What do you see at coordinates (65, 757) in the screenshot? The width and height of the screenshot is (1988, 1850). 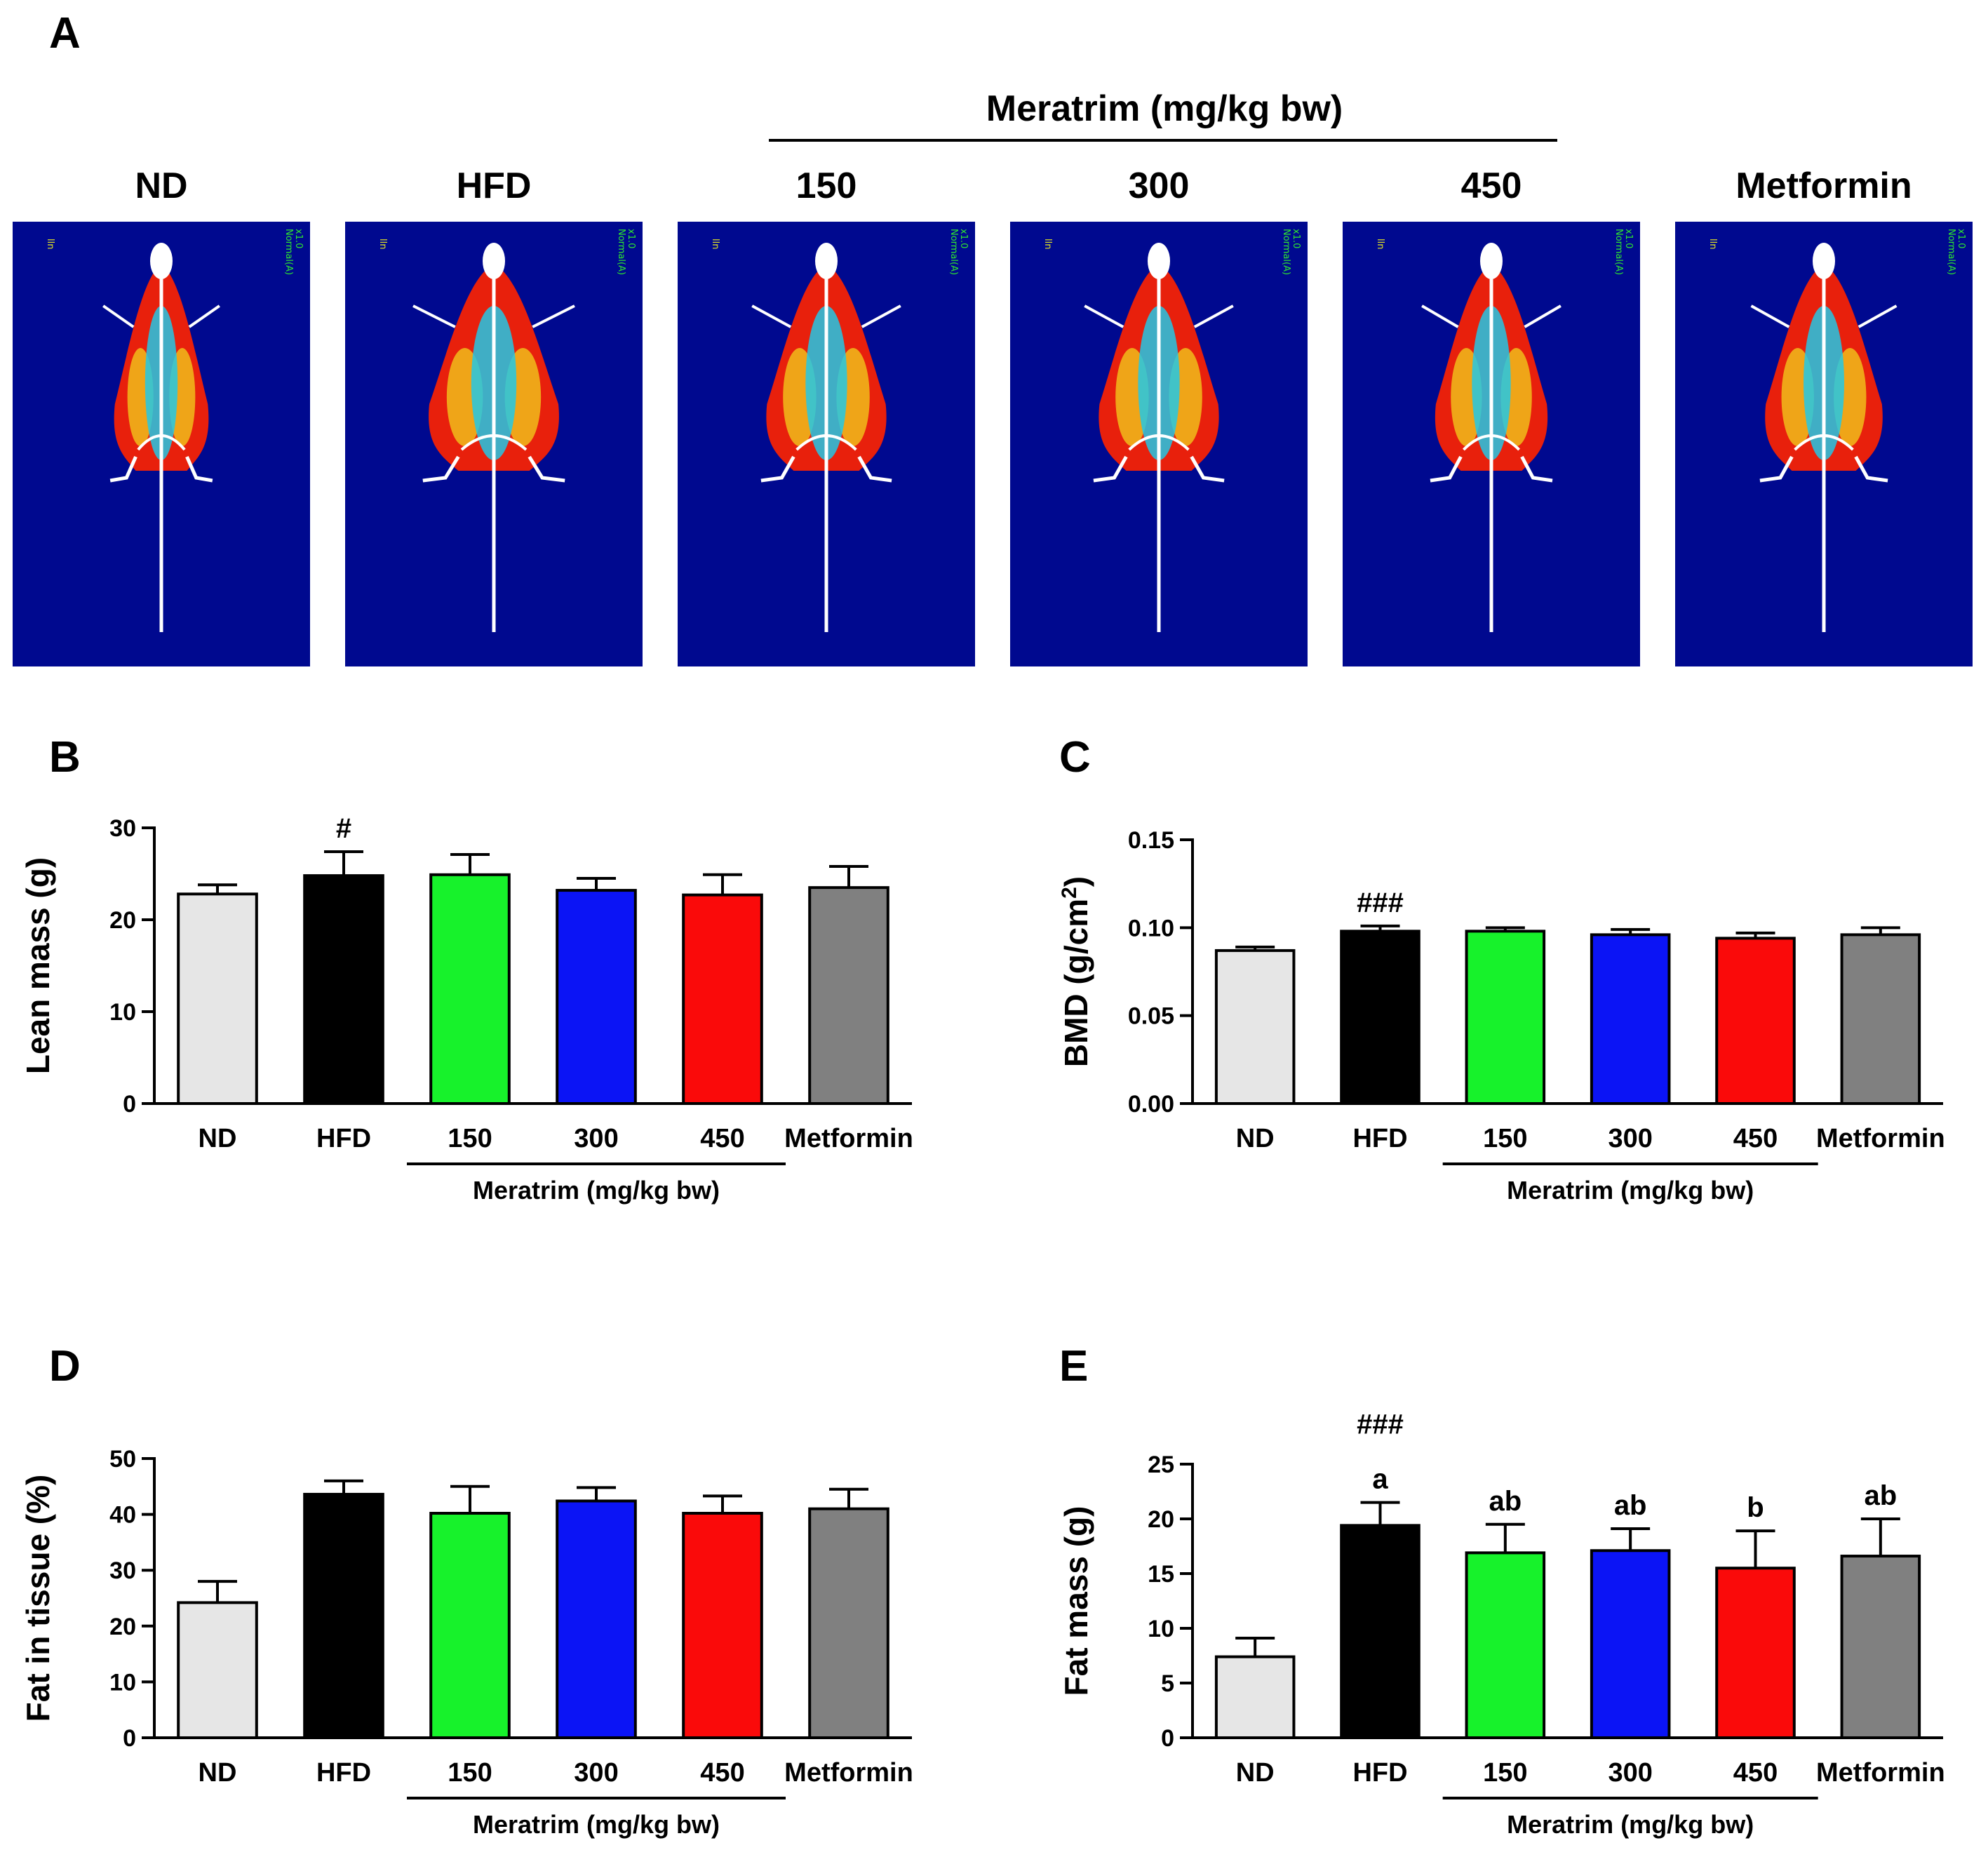 I see `panel-letter-b: B` at bounding box center [65, 757].